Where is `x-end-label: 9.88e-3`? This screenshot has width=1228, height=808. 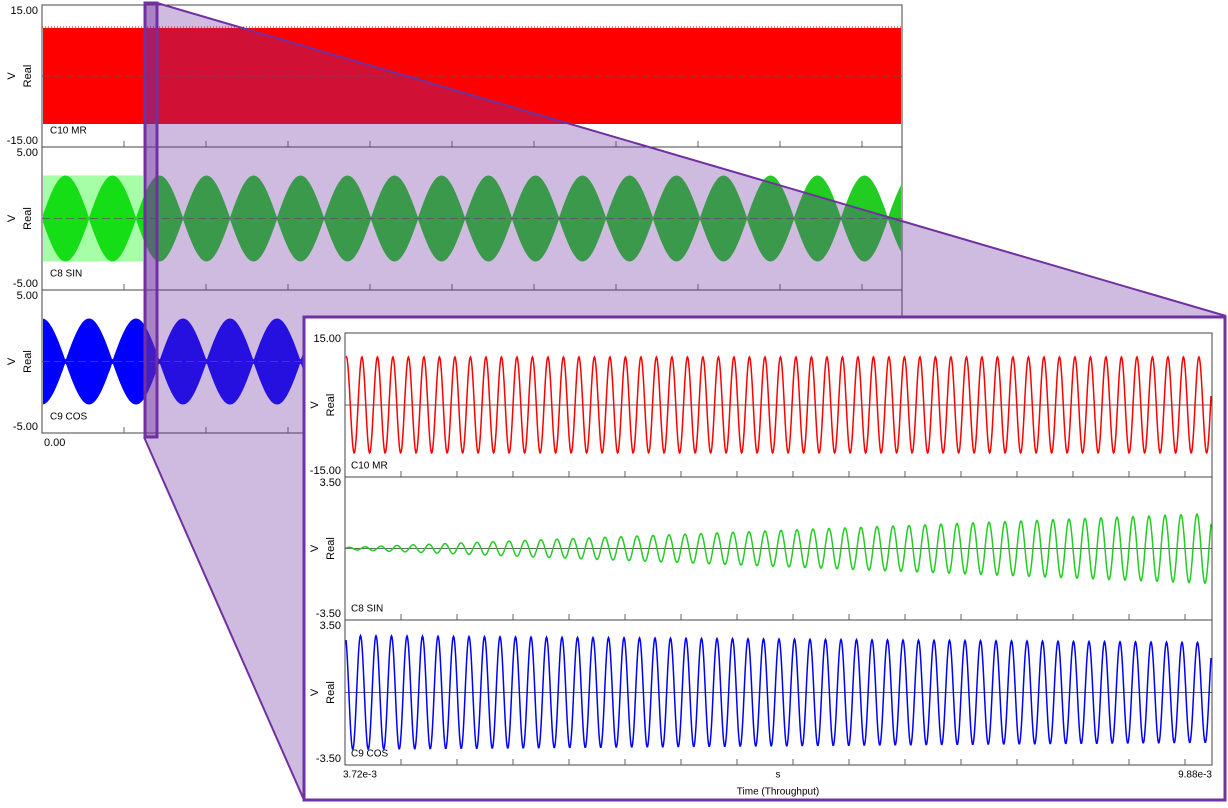
x-end-label: 9.88e-3 is located at coordinates (1195, 775).